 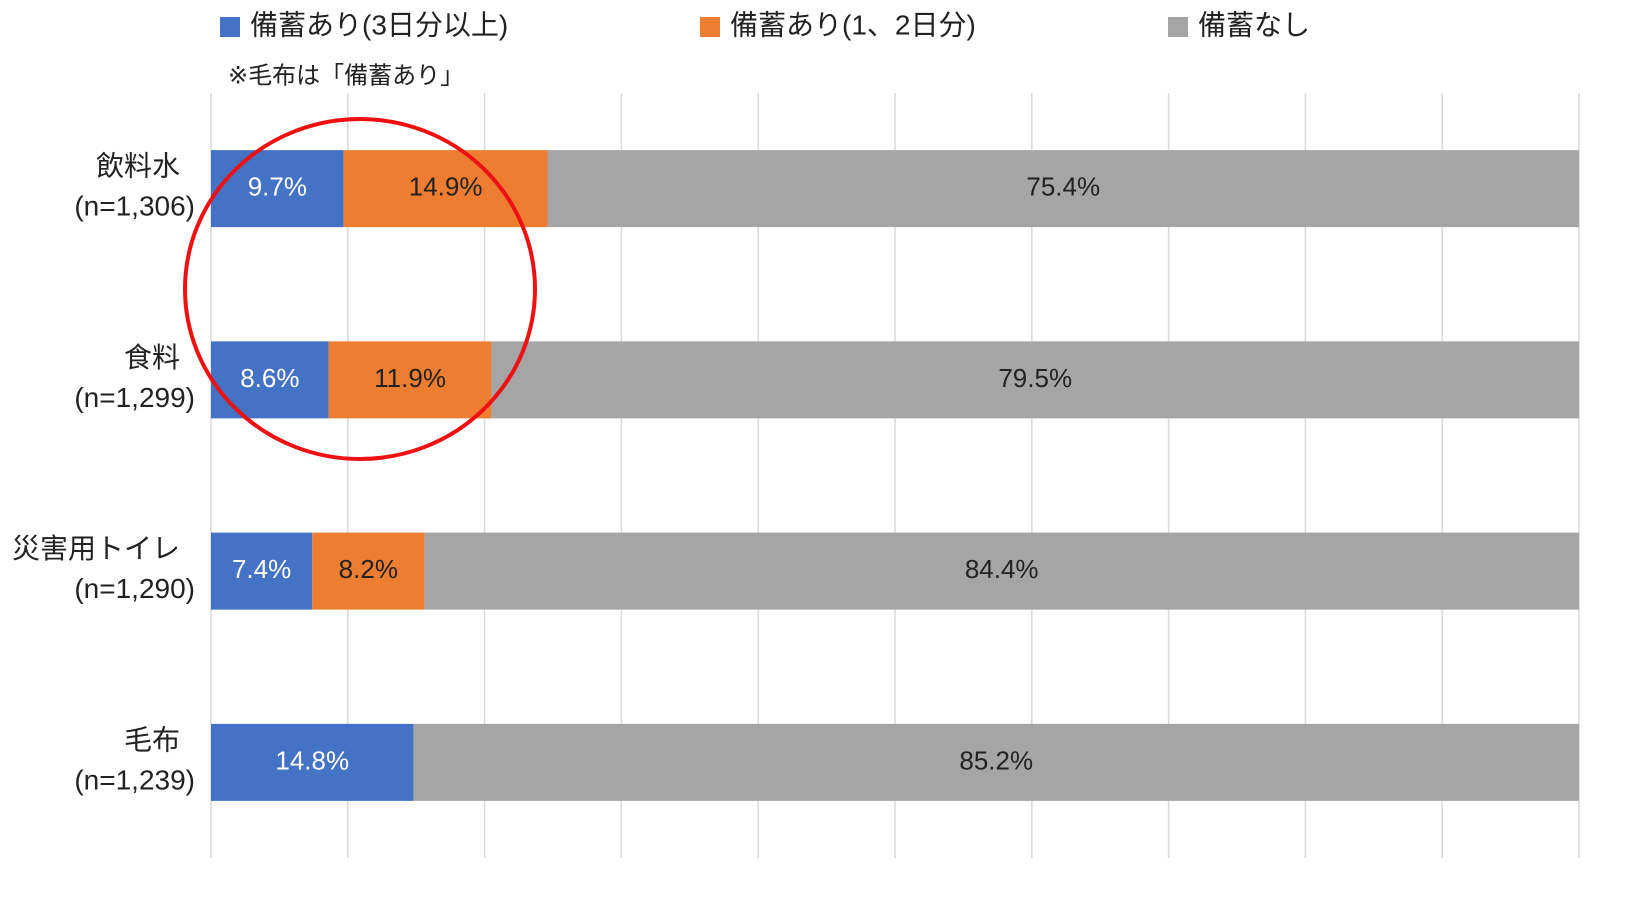 I want to click on data-label: 85.2%, so click(x=996, y=760).